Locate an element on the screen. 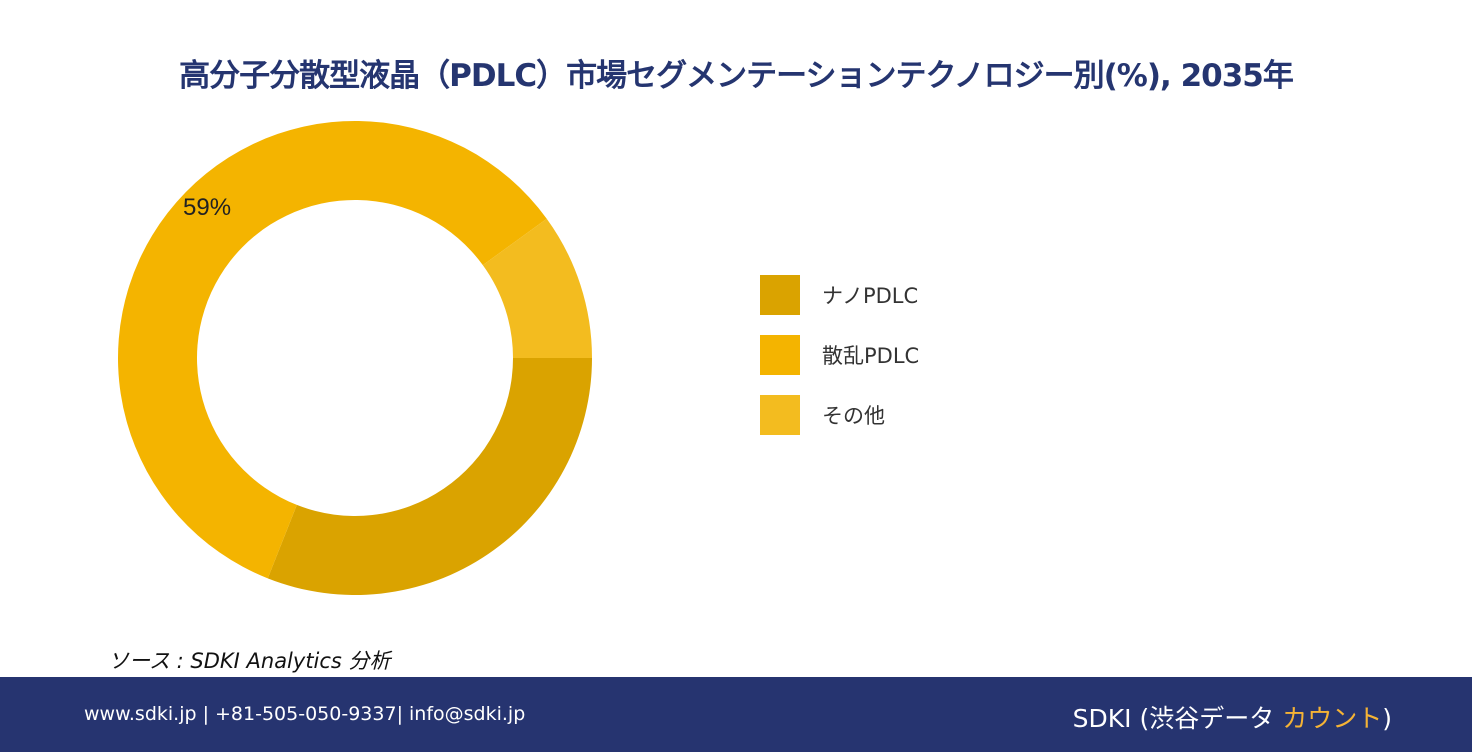  legend-item-scatter: 散乱PDLC is located at coordinates (839, 355).